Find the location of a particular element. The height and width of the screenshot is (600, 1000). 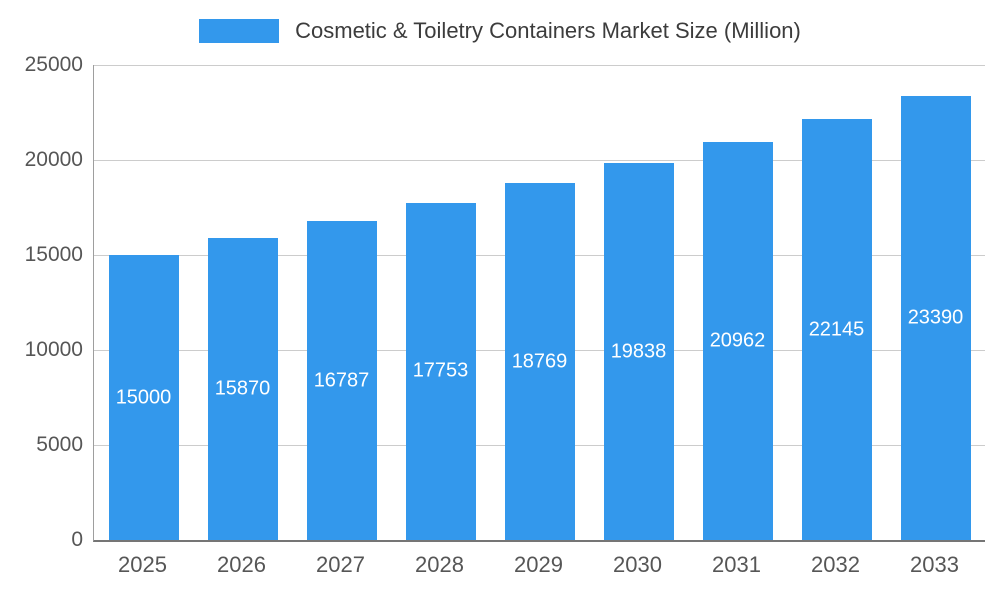

x-tick-label-2025: 2025 is located at coordinates (142, 564).